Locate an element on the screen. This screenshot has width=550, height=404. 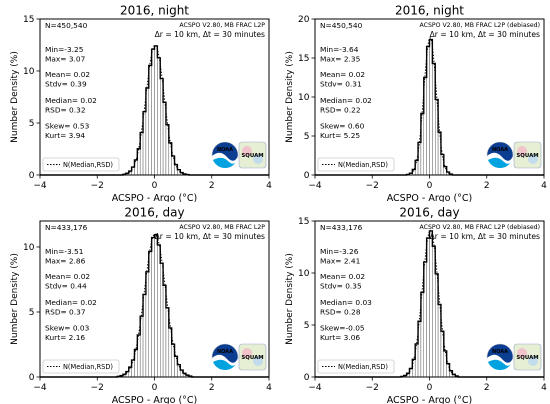
stat-rsd: RSD= 0.28 is located at coordinates (340, 312).